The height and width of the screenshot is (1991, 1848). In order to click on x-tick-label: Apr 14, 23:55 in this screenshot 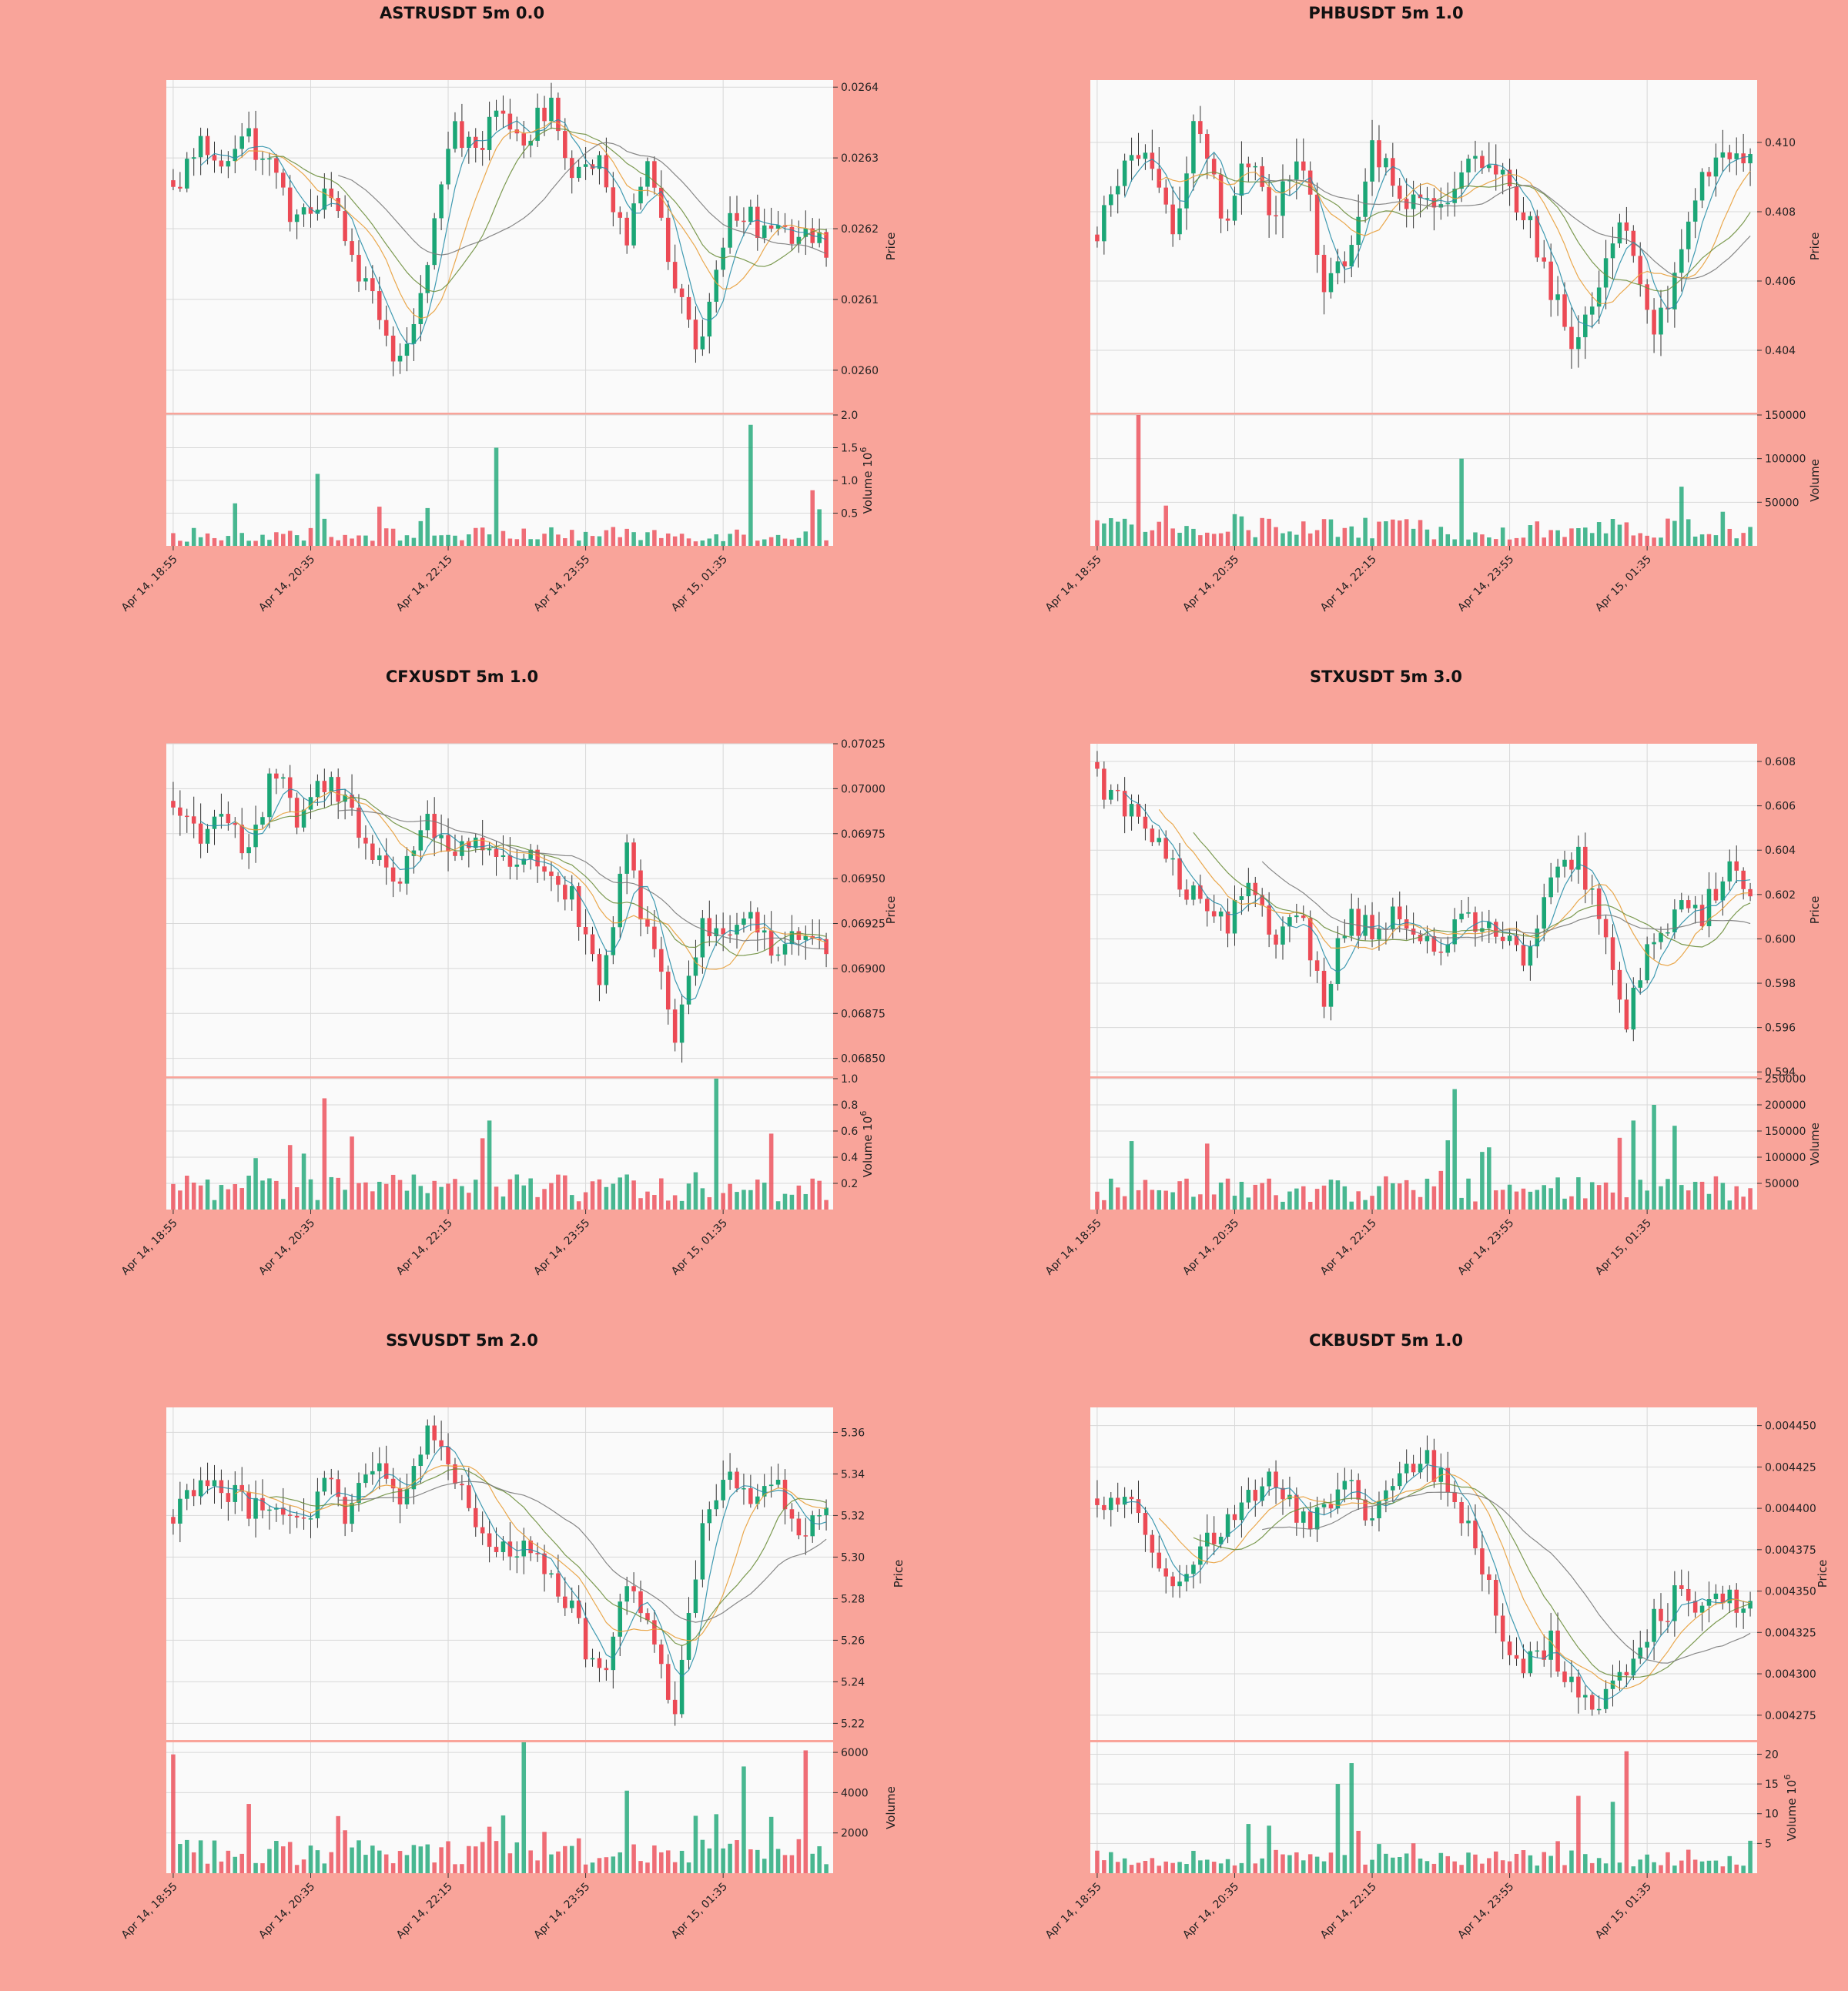, I will do `click(561, 1247)`.